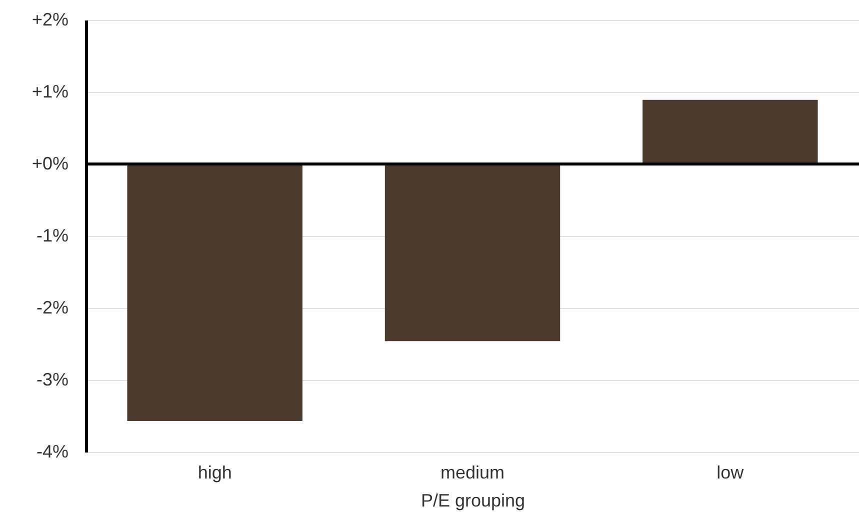  Describe the element at coordinates (52, 308) in the screenshot. I see `y-tick-label: -2%` at that location.